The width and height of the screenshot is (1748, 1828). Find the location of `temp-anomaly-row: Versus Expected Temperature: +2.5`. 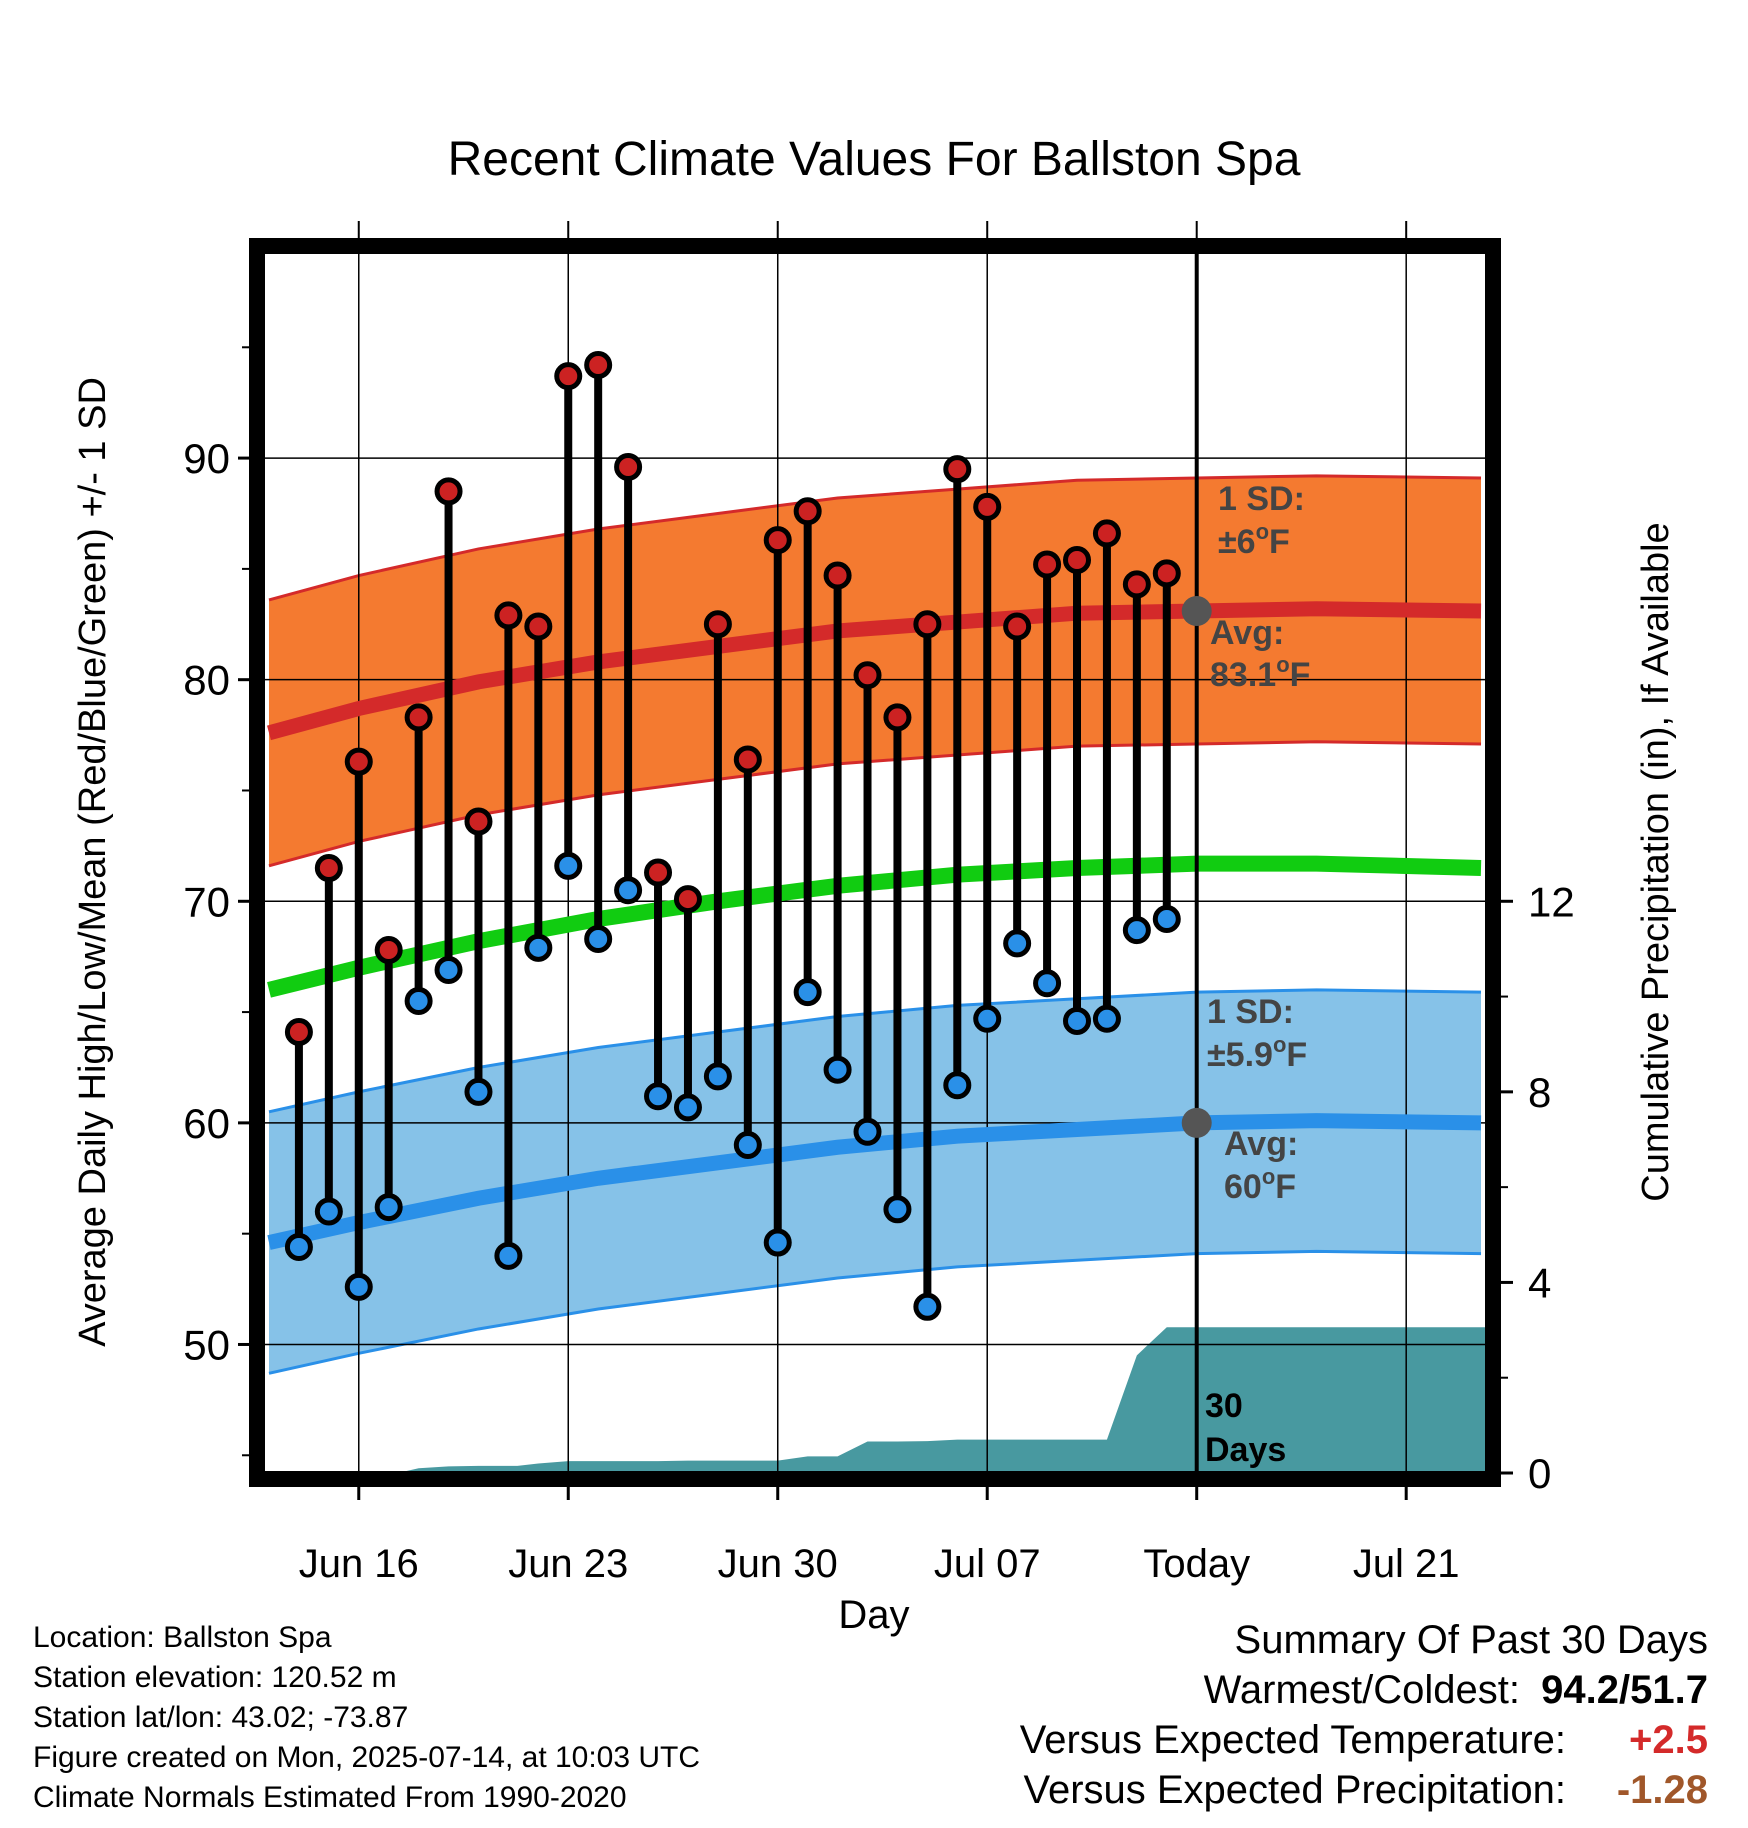

temp-anomaly-row: Versus Expected Temperature: +2.5 is located at coordinates (1364, 1740).